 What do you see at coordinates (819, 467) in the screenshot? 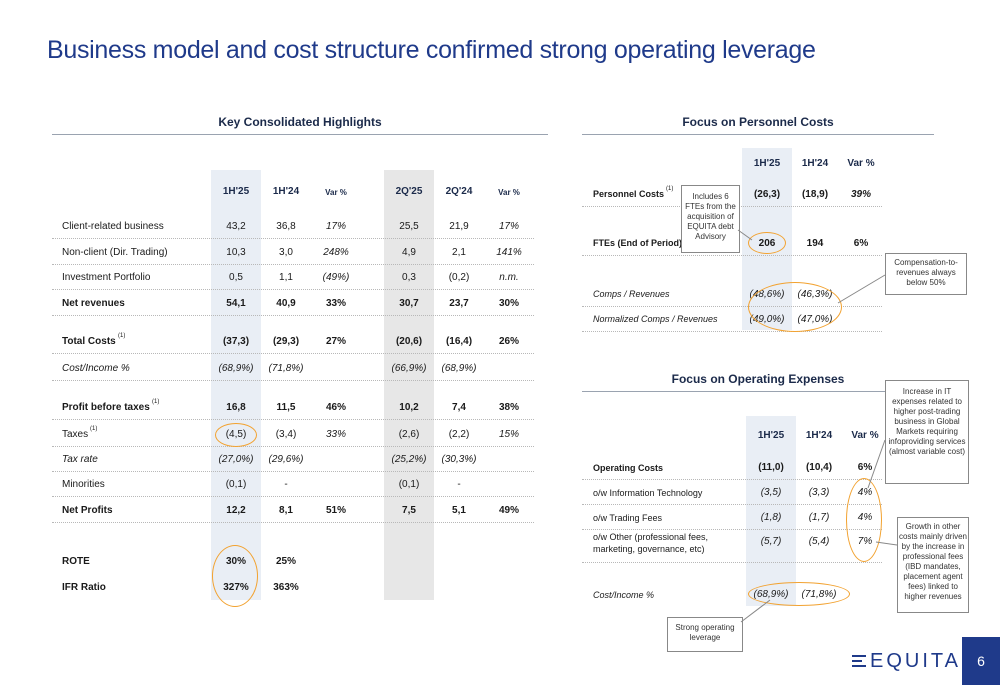
I see `opex-cell: (10,4)` at bounding box center [819, 467].